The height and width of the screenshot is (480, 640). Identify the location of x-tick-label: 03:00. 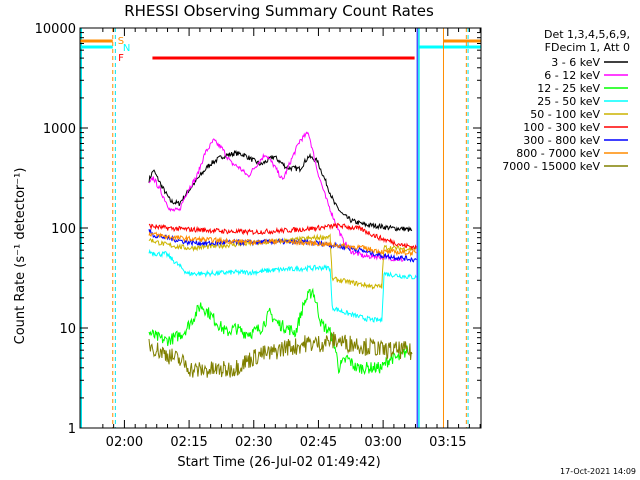
(382, 442).